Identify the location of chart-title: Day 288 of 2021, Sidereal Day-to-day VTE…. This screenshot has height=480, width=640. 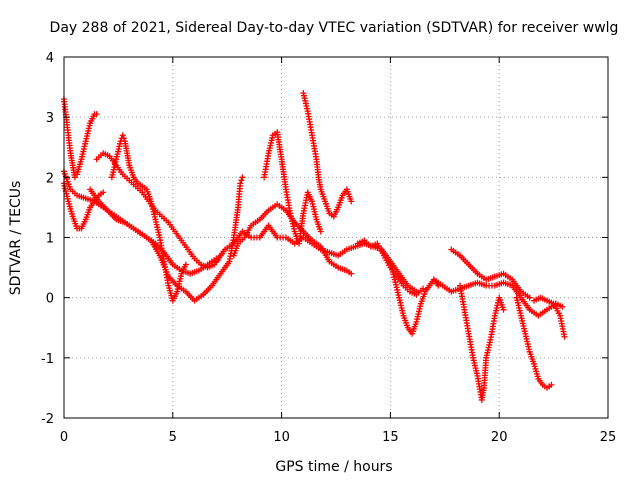
(334, 28).